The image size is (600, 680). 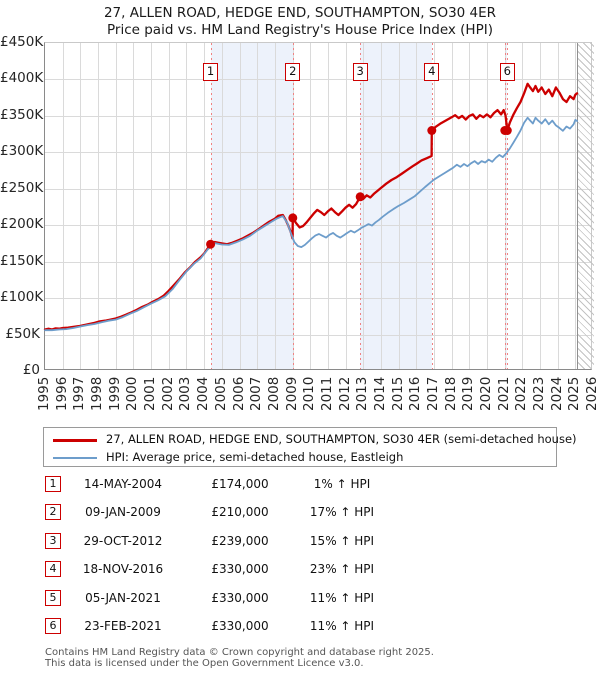 I want to click on x-tick-label: 2015, so click(x=397, y=393).